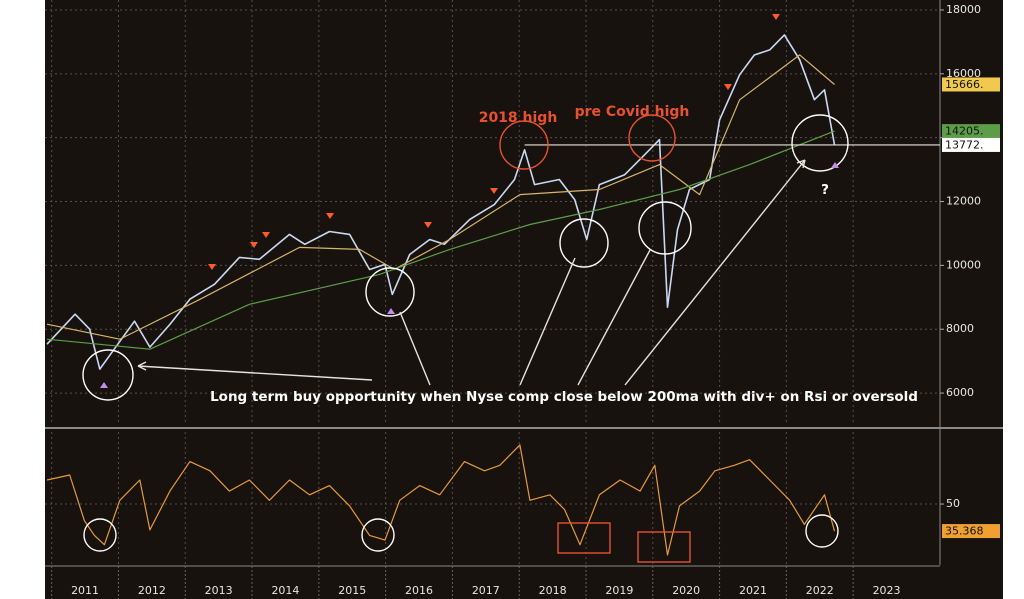 The image size is (1024, 599). What do you see at coordinates (964, 84) in the screenshot?
I see `price-tag-label: 15666.` at bounding box center [964, 84].